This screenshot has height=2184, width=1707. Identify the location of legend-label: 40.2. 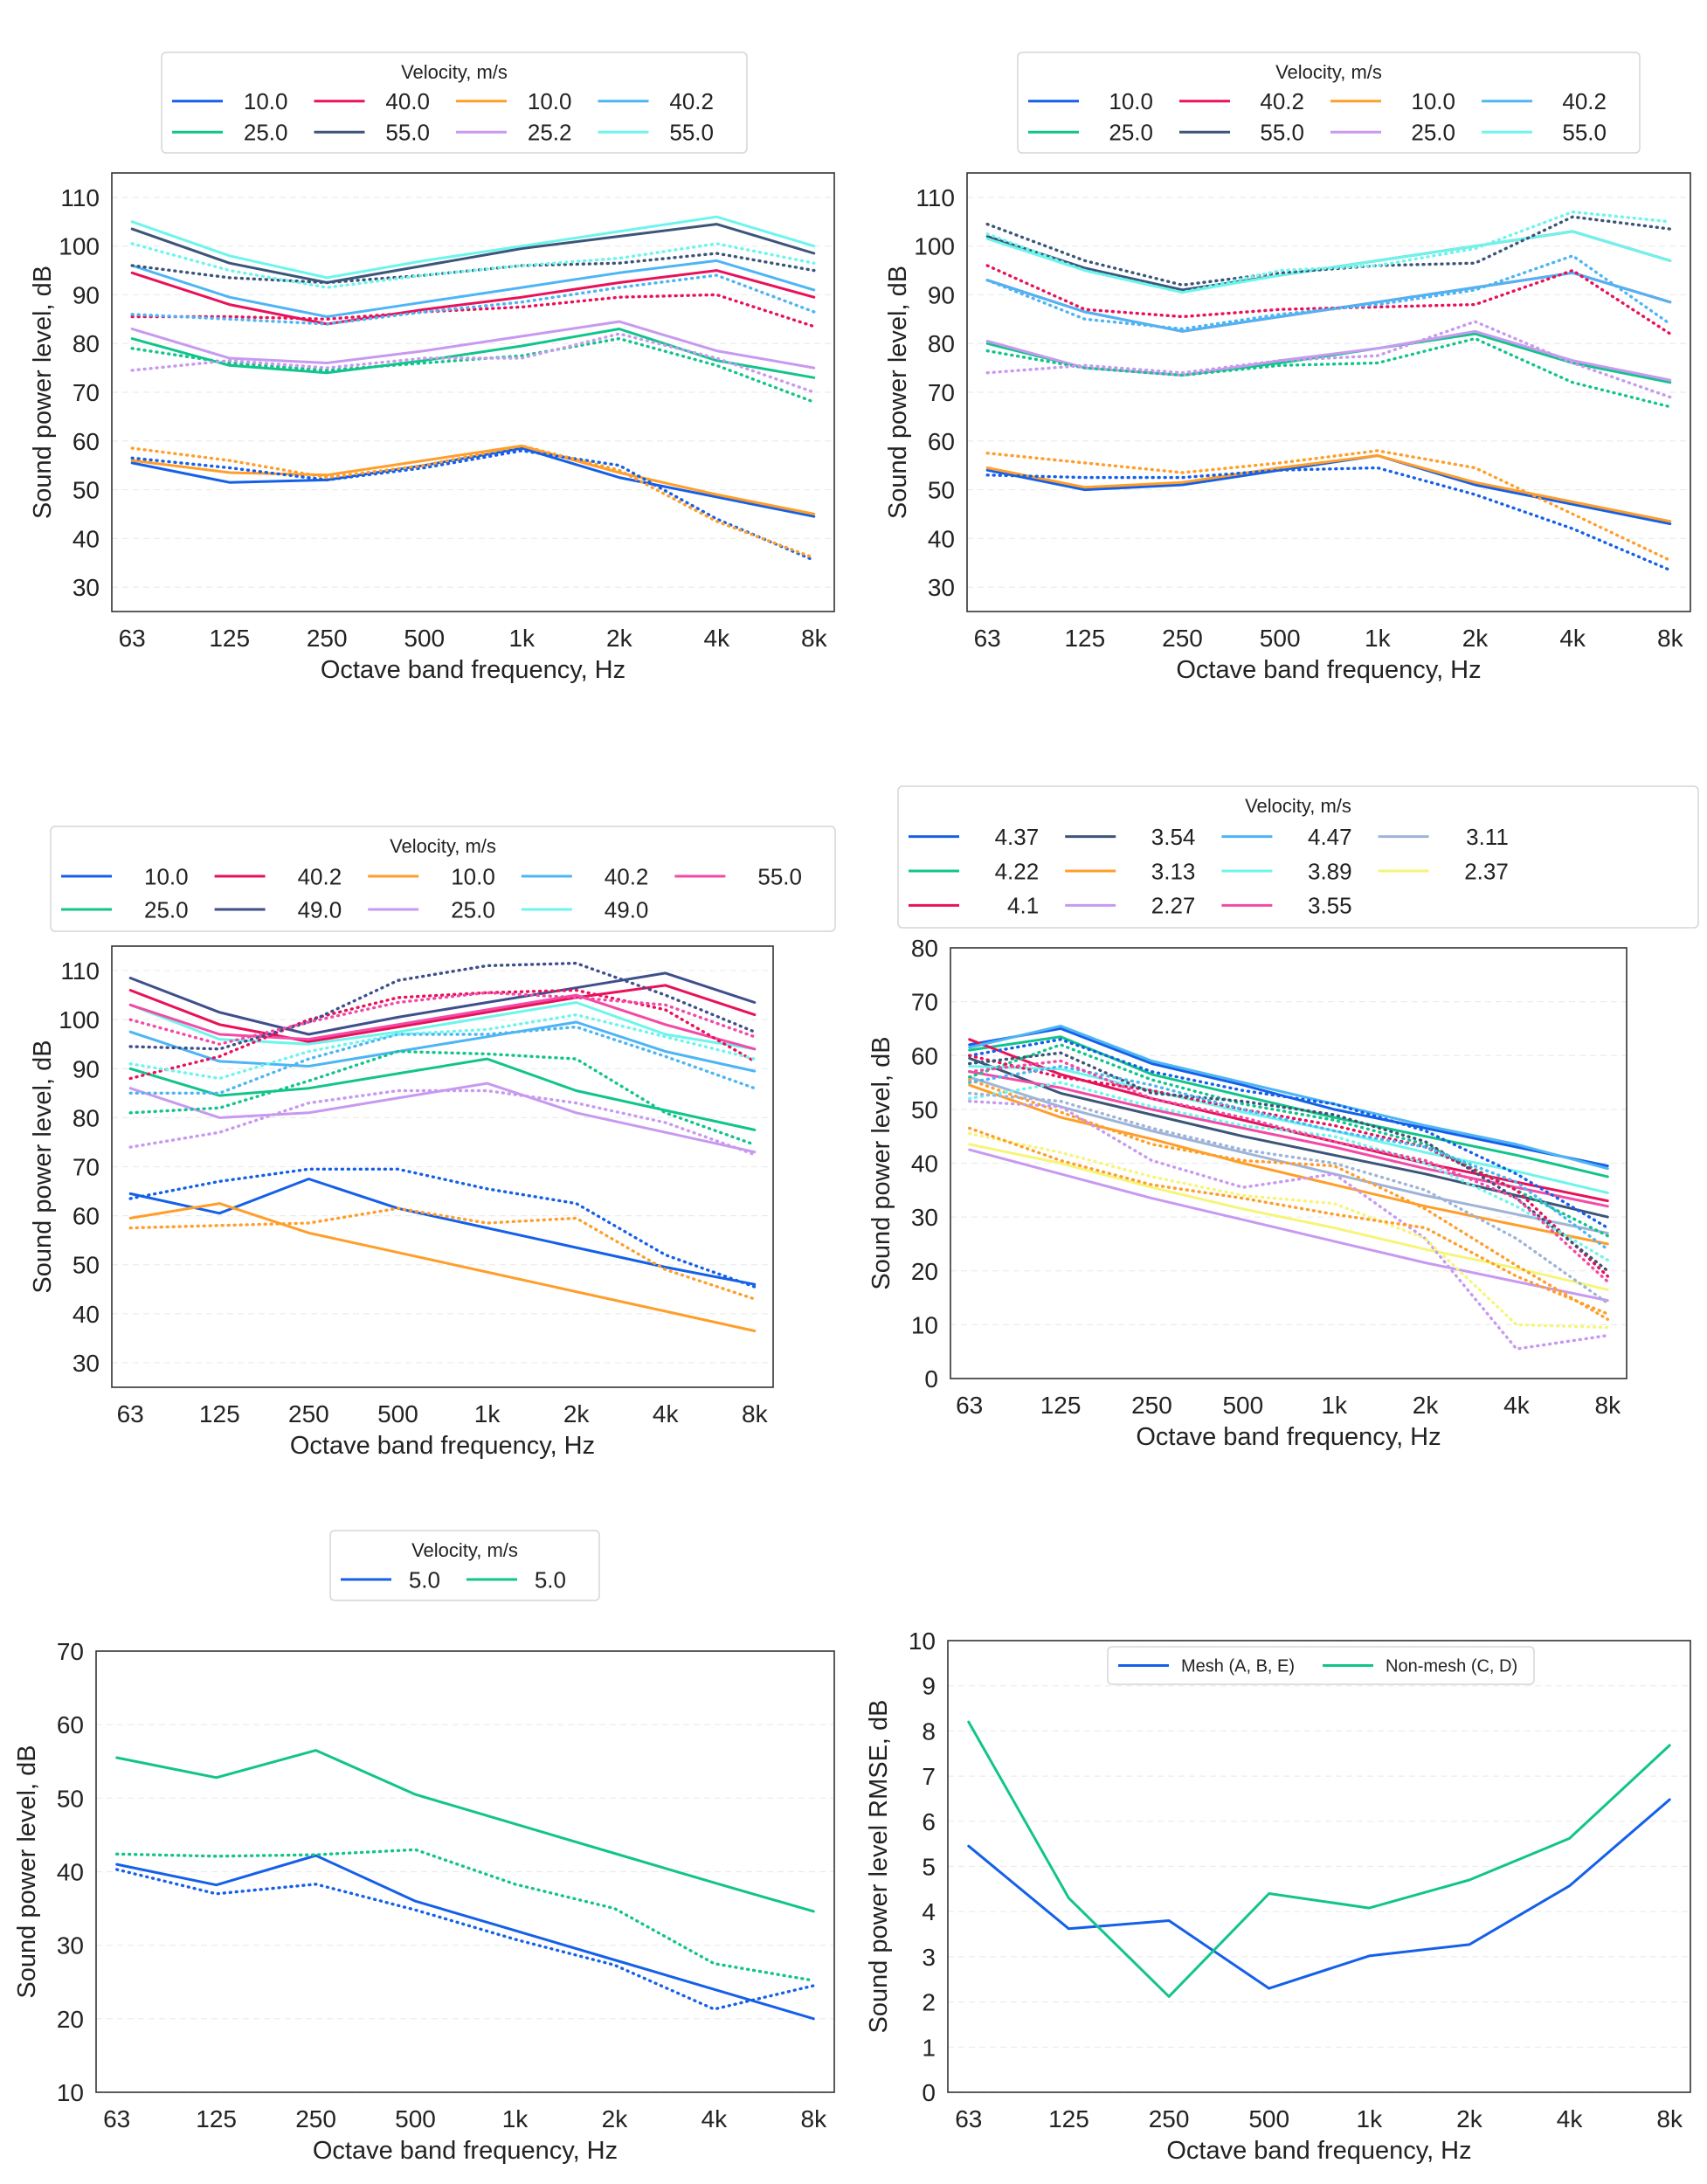
(627, 876).